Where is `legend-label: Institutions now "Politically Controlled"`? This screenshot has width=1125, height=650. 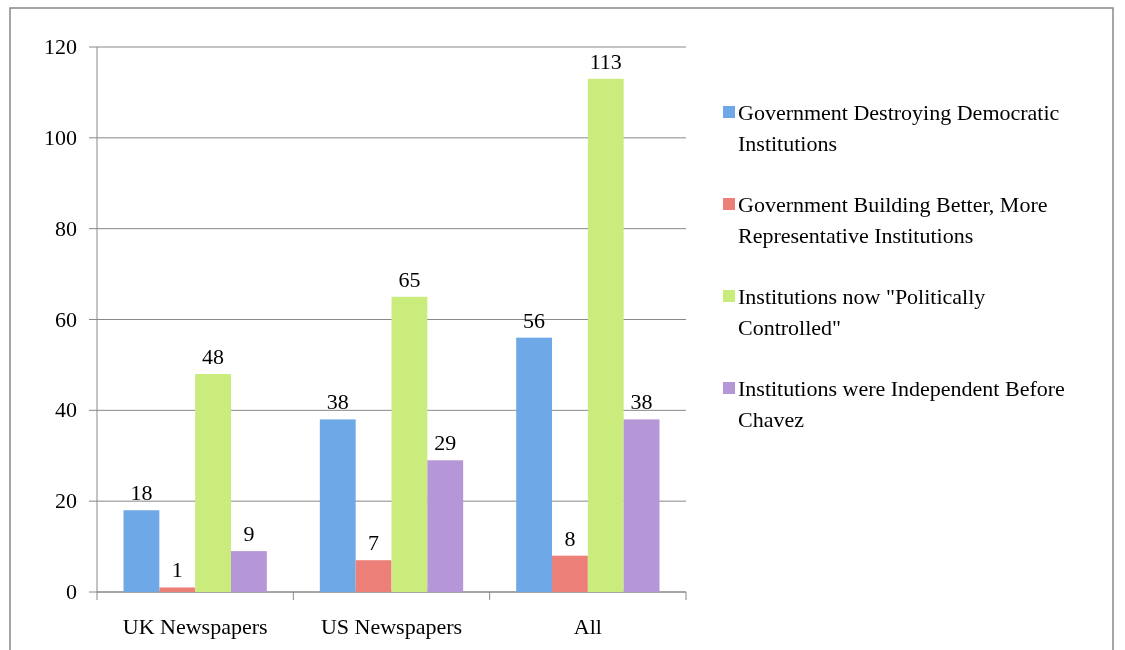 legend-label: Institutions now "Politically Controlled" is located at coordinates (862, 312).